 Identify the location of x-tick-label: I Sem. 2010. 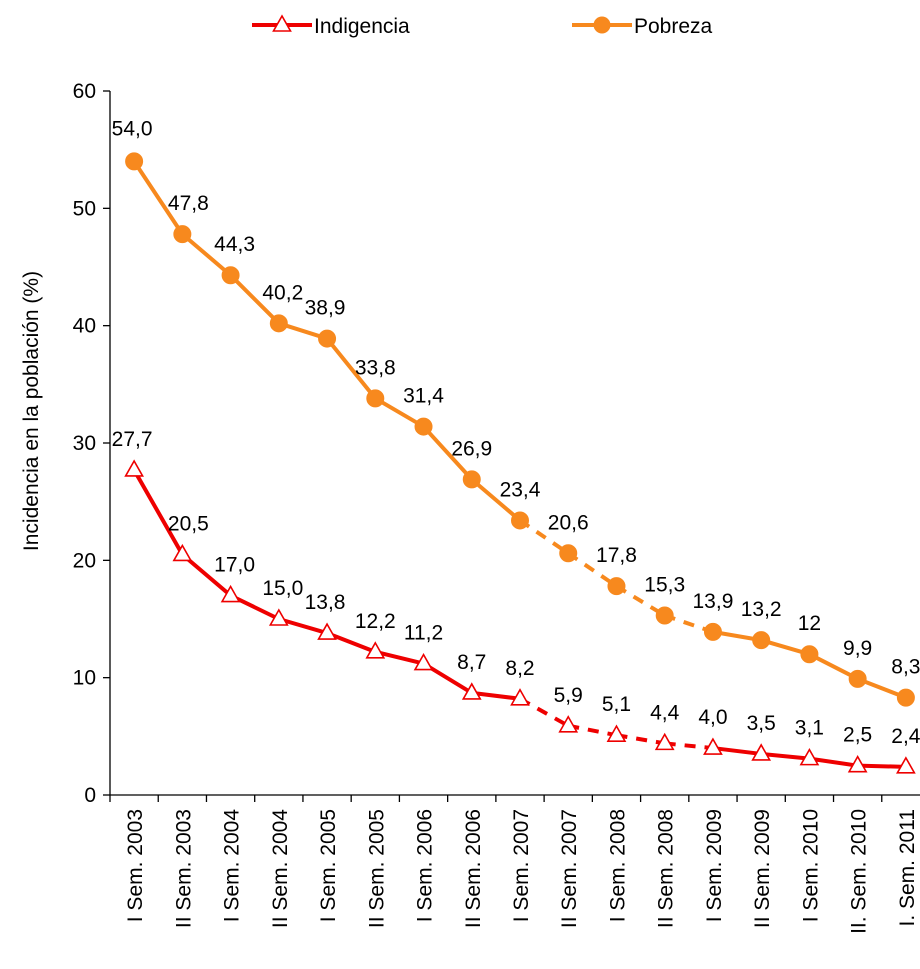
(810, 865).